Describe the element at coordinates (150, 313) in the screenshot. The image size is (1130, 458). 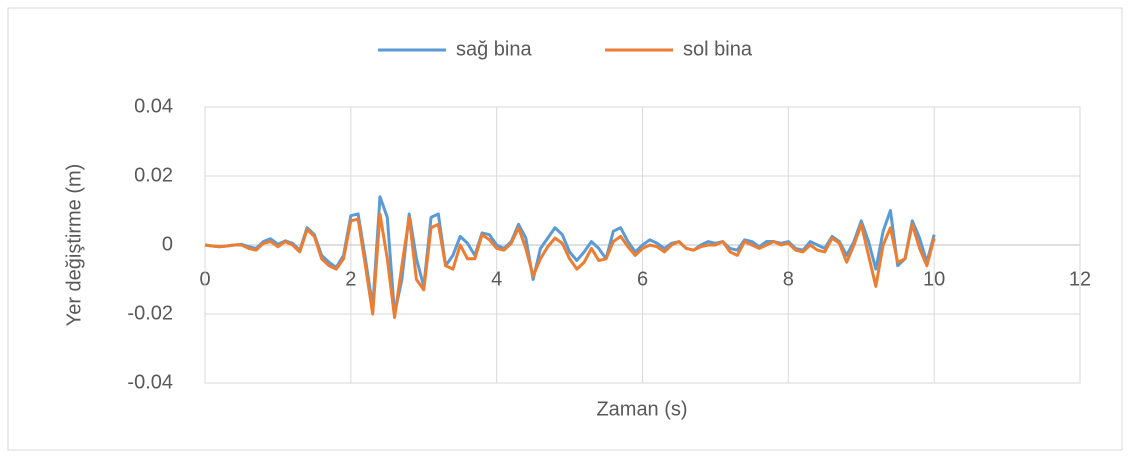
I see `y-tick-label: -0.02` at that location.